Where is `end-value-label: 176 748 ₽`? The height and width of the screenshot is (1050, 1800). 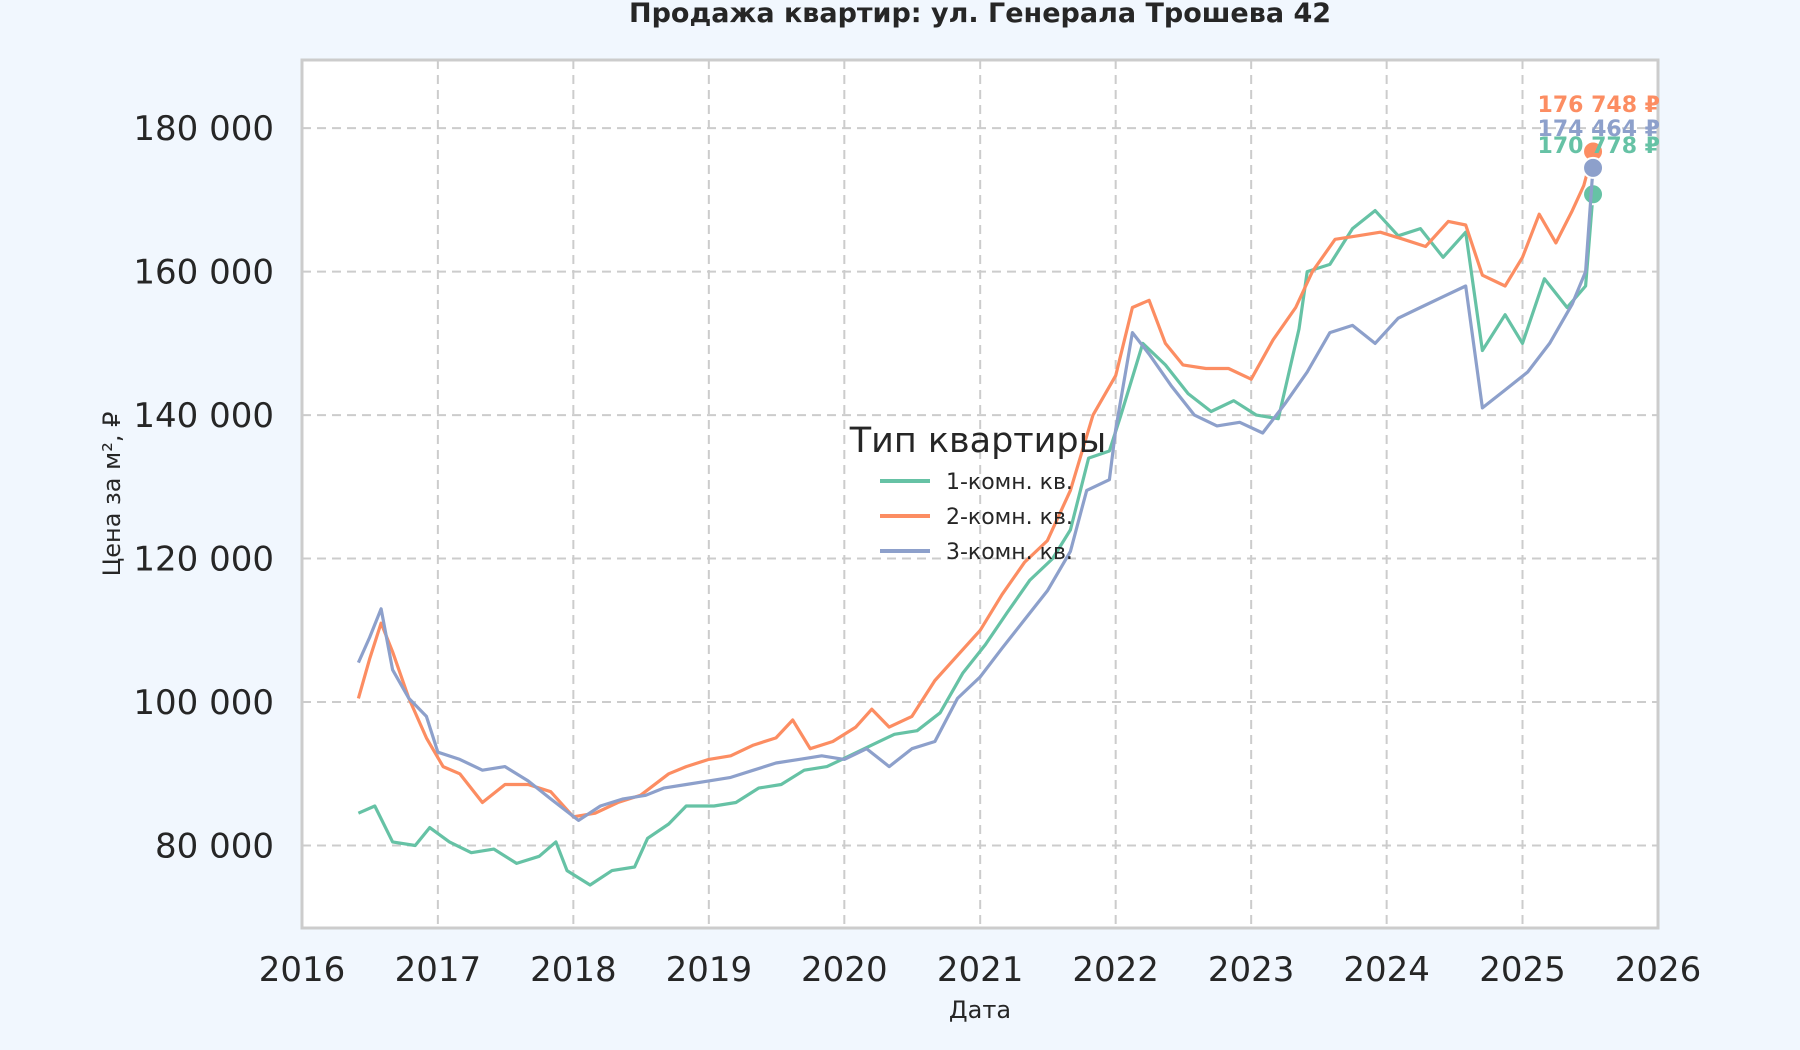 end-value-label: 176 748 ₽ is located at coordinates (1599, 105).